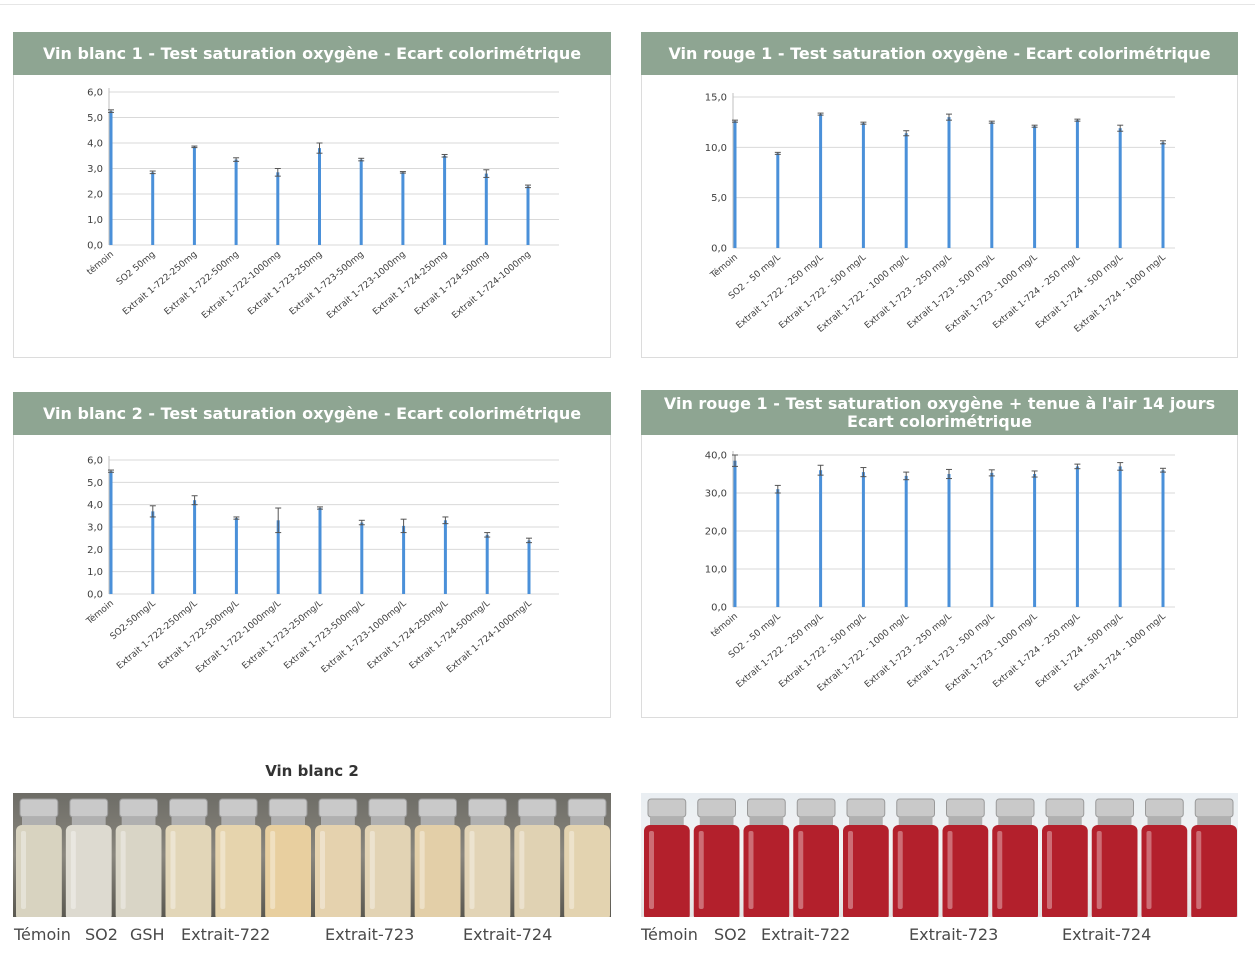 The image size is (1255, 964). I want to click on x-tick-label: Extrait 1-723-1000mg/L, so click(364, 637).